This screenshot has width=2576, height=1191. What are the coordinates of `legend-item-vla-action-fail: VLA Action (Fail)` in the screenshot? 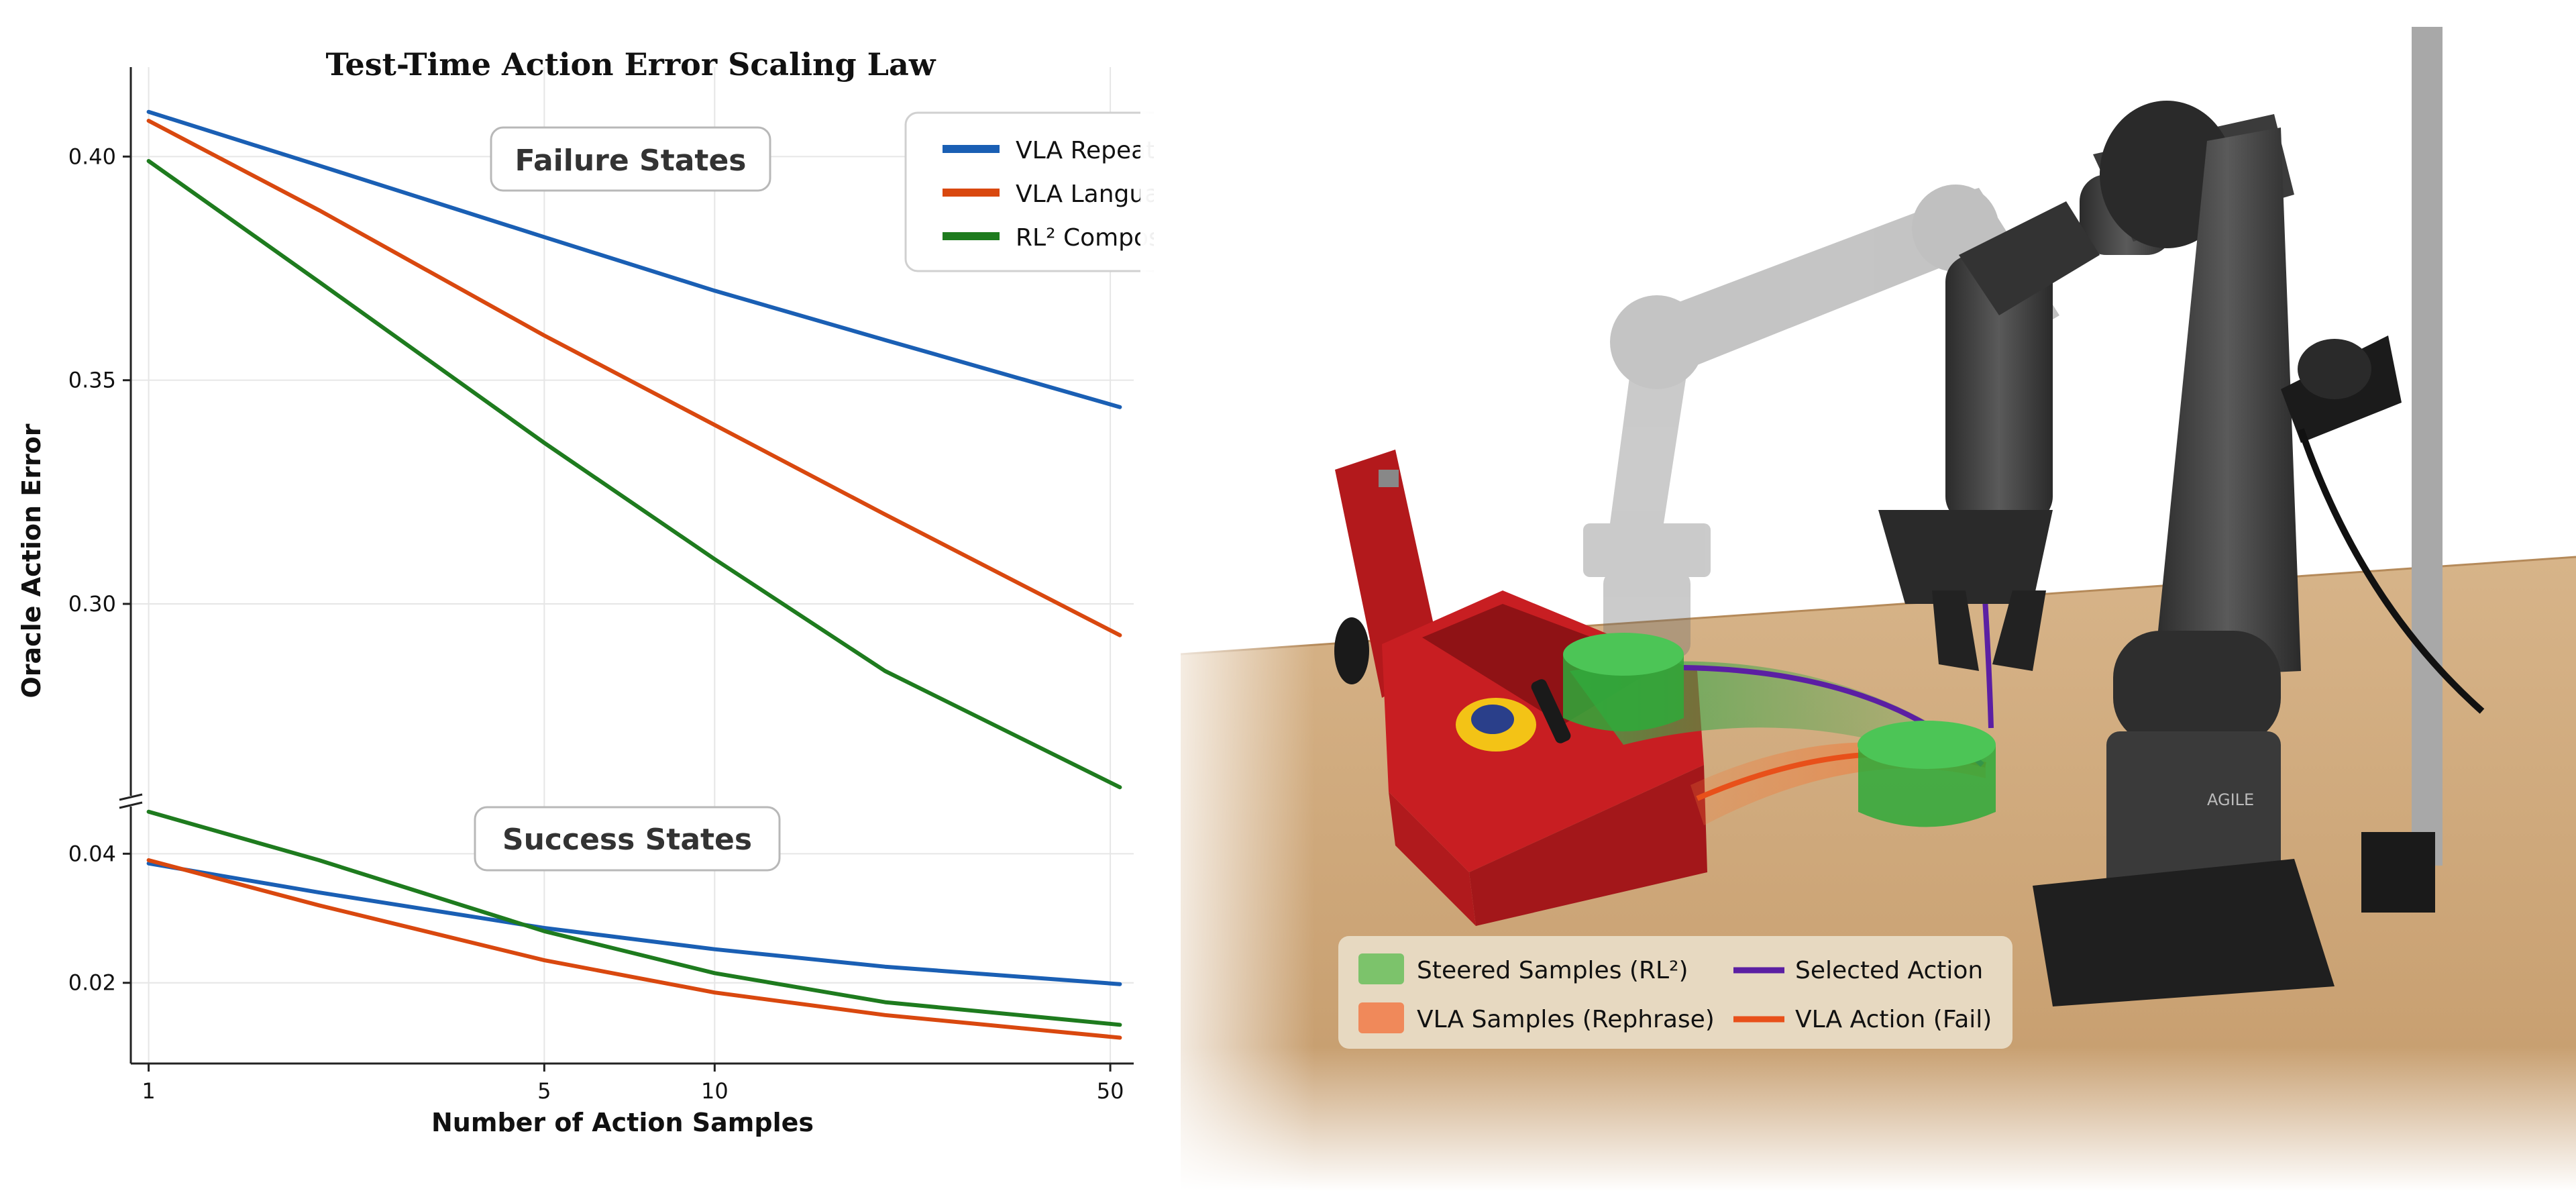 It's located at (1862, 1019).